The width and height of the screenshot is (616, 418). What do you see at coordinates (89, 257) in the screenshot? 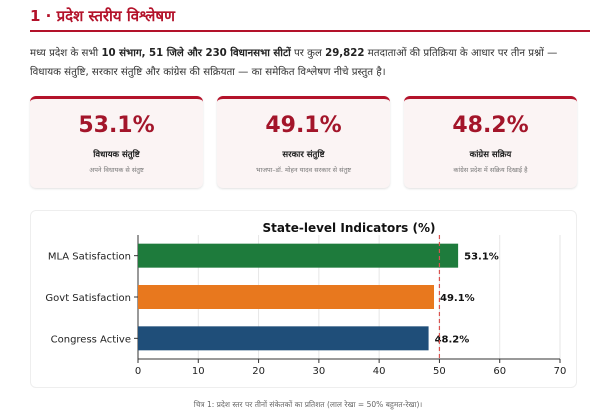
I see `y-tick-label: MLA Satisfaction` at bounding box center [89, 257].